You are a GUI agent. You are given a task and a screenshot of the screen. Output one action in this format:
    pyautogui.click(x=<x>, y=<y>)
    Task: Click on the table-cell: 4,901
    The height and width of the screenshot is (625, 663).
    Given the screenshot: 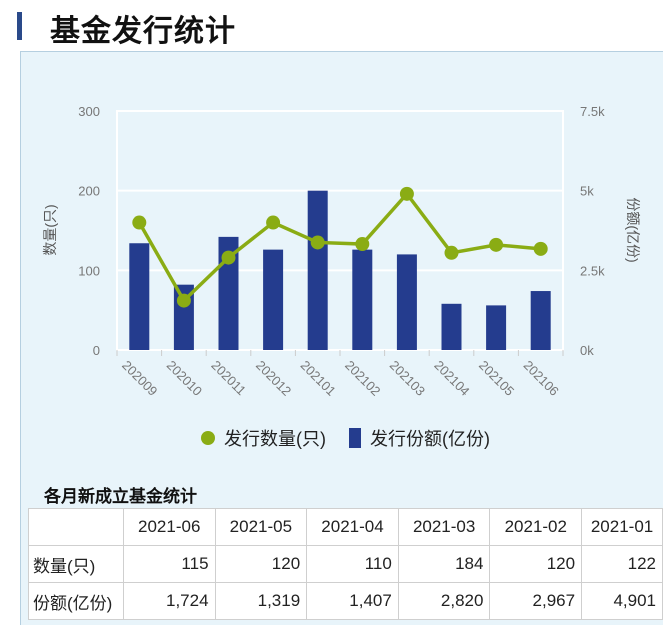 What is the action you would take?
    pyautogui.click(x=622, y=601)
    